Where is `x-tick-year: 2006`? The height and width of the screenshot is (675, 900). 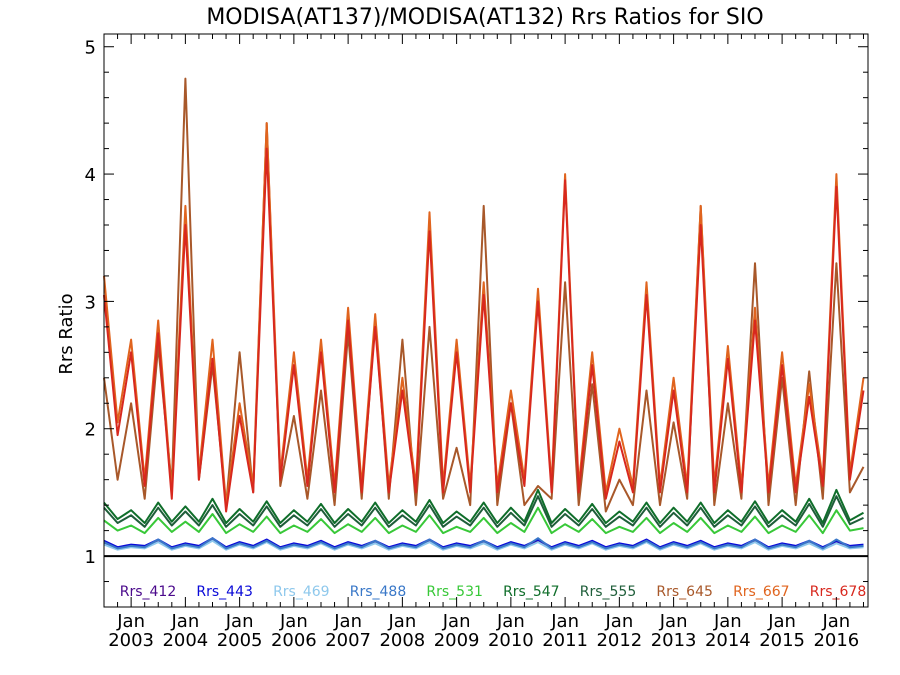 x-tick-year: 2006 is located at coordinates (294, 640).